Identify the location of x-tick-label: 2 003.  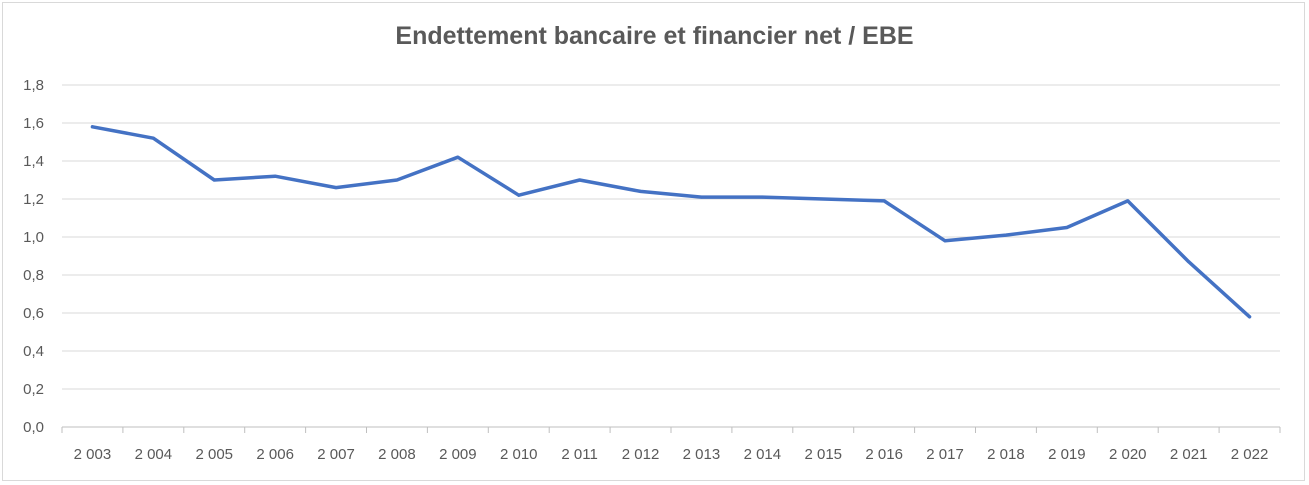
(93, 454).